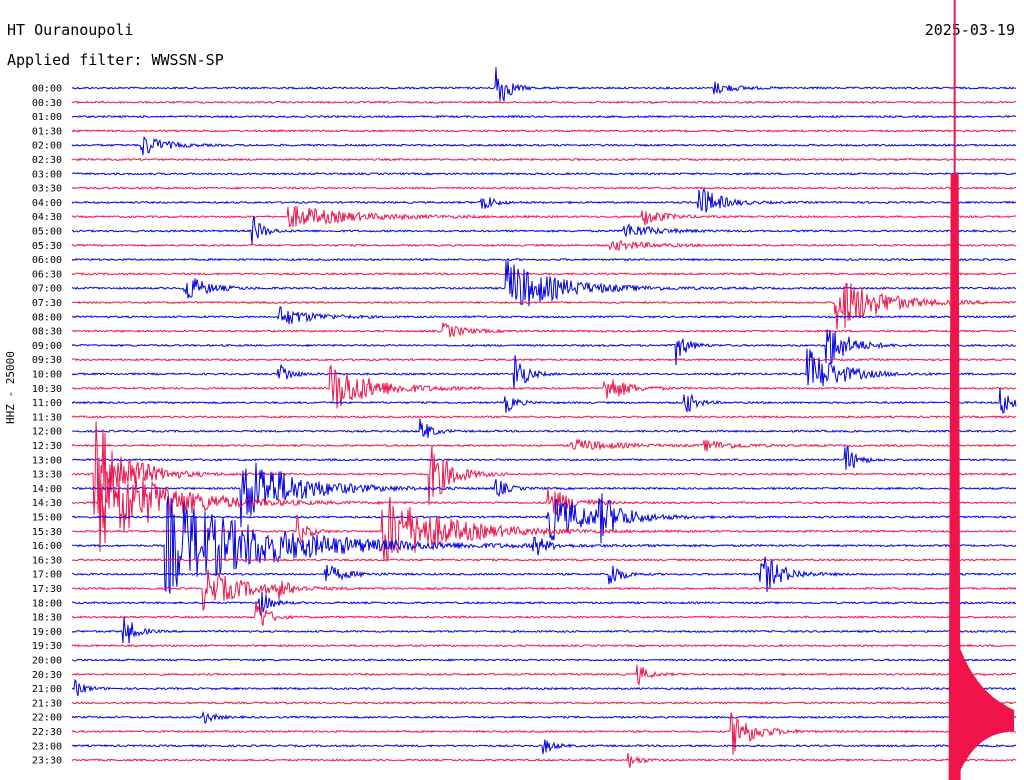 The width and height of the screenshot is (1024, 780). I want to click on trace-19:30, so click(544, 645).